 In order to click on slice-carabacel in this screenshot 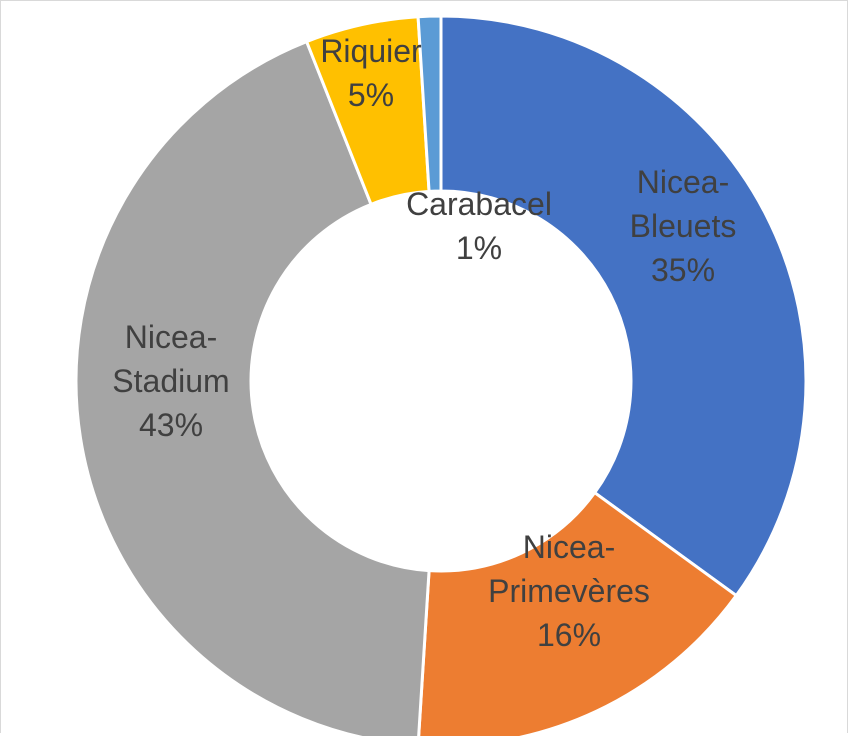, I will do `click(429, 103)`.